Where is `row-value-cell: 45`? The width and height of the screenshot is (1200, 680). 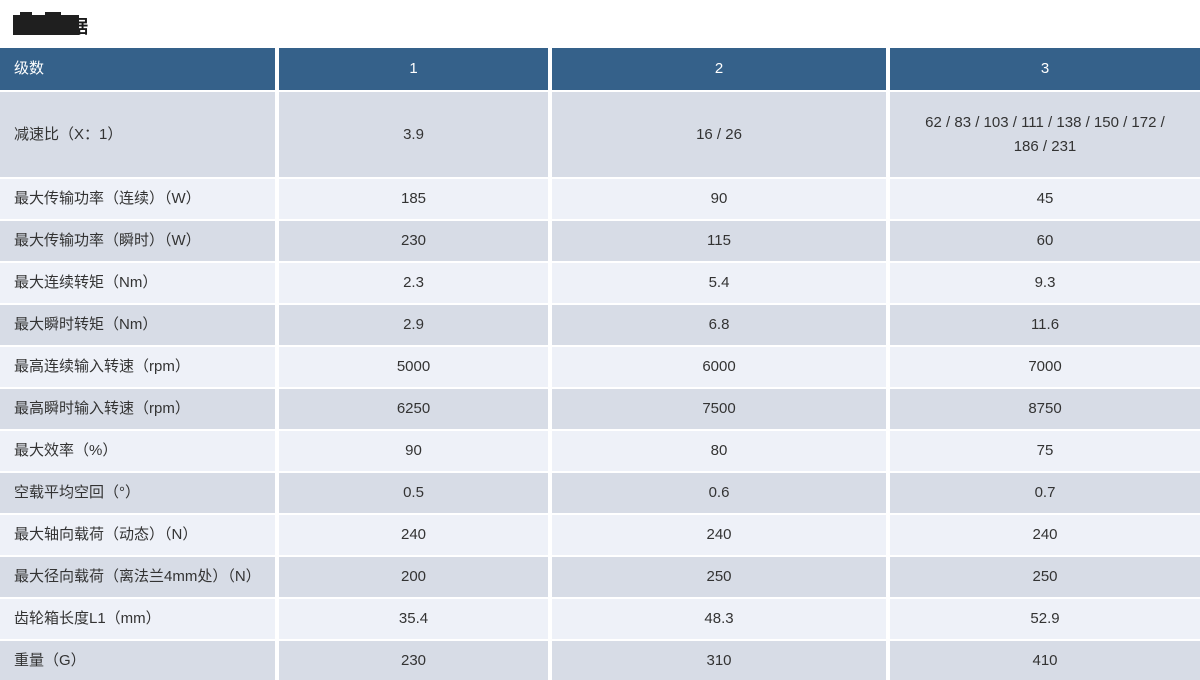
row-value-cell: 45 is located at coordinates (1043, 199).